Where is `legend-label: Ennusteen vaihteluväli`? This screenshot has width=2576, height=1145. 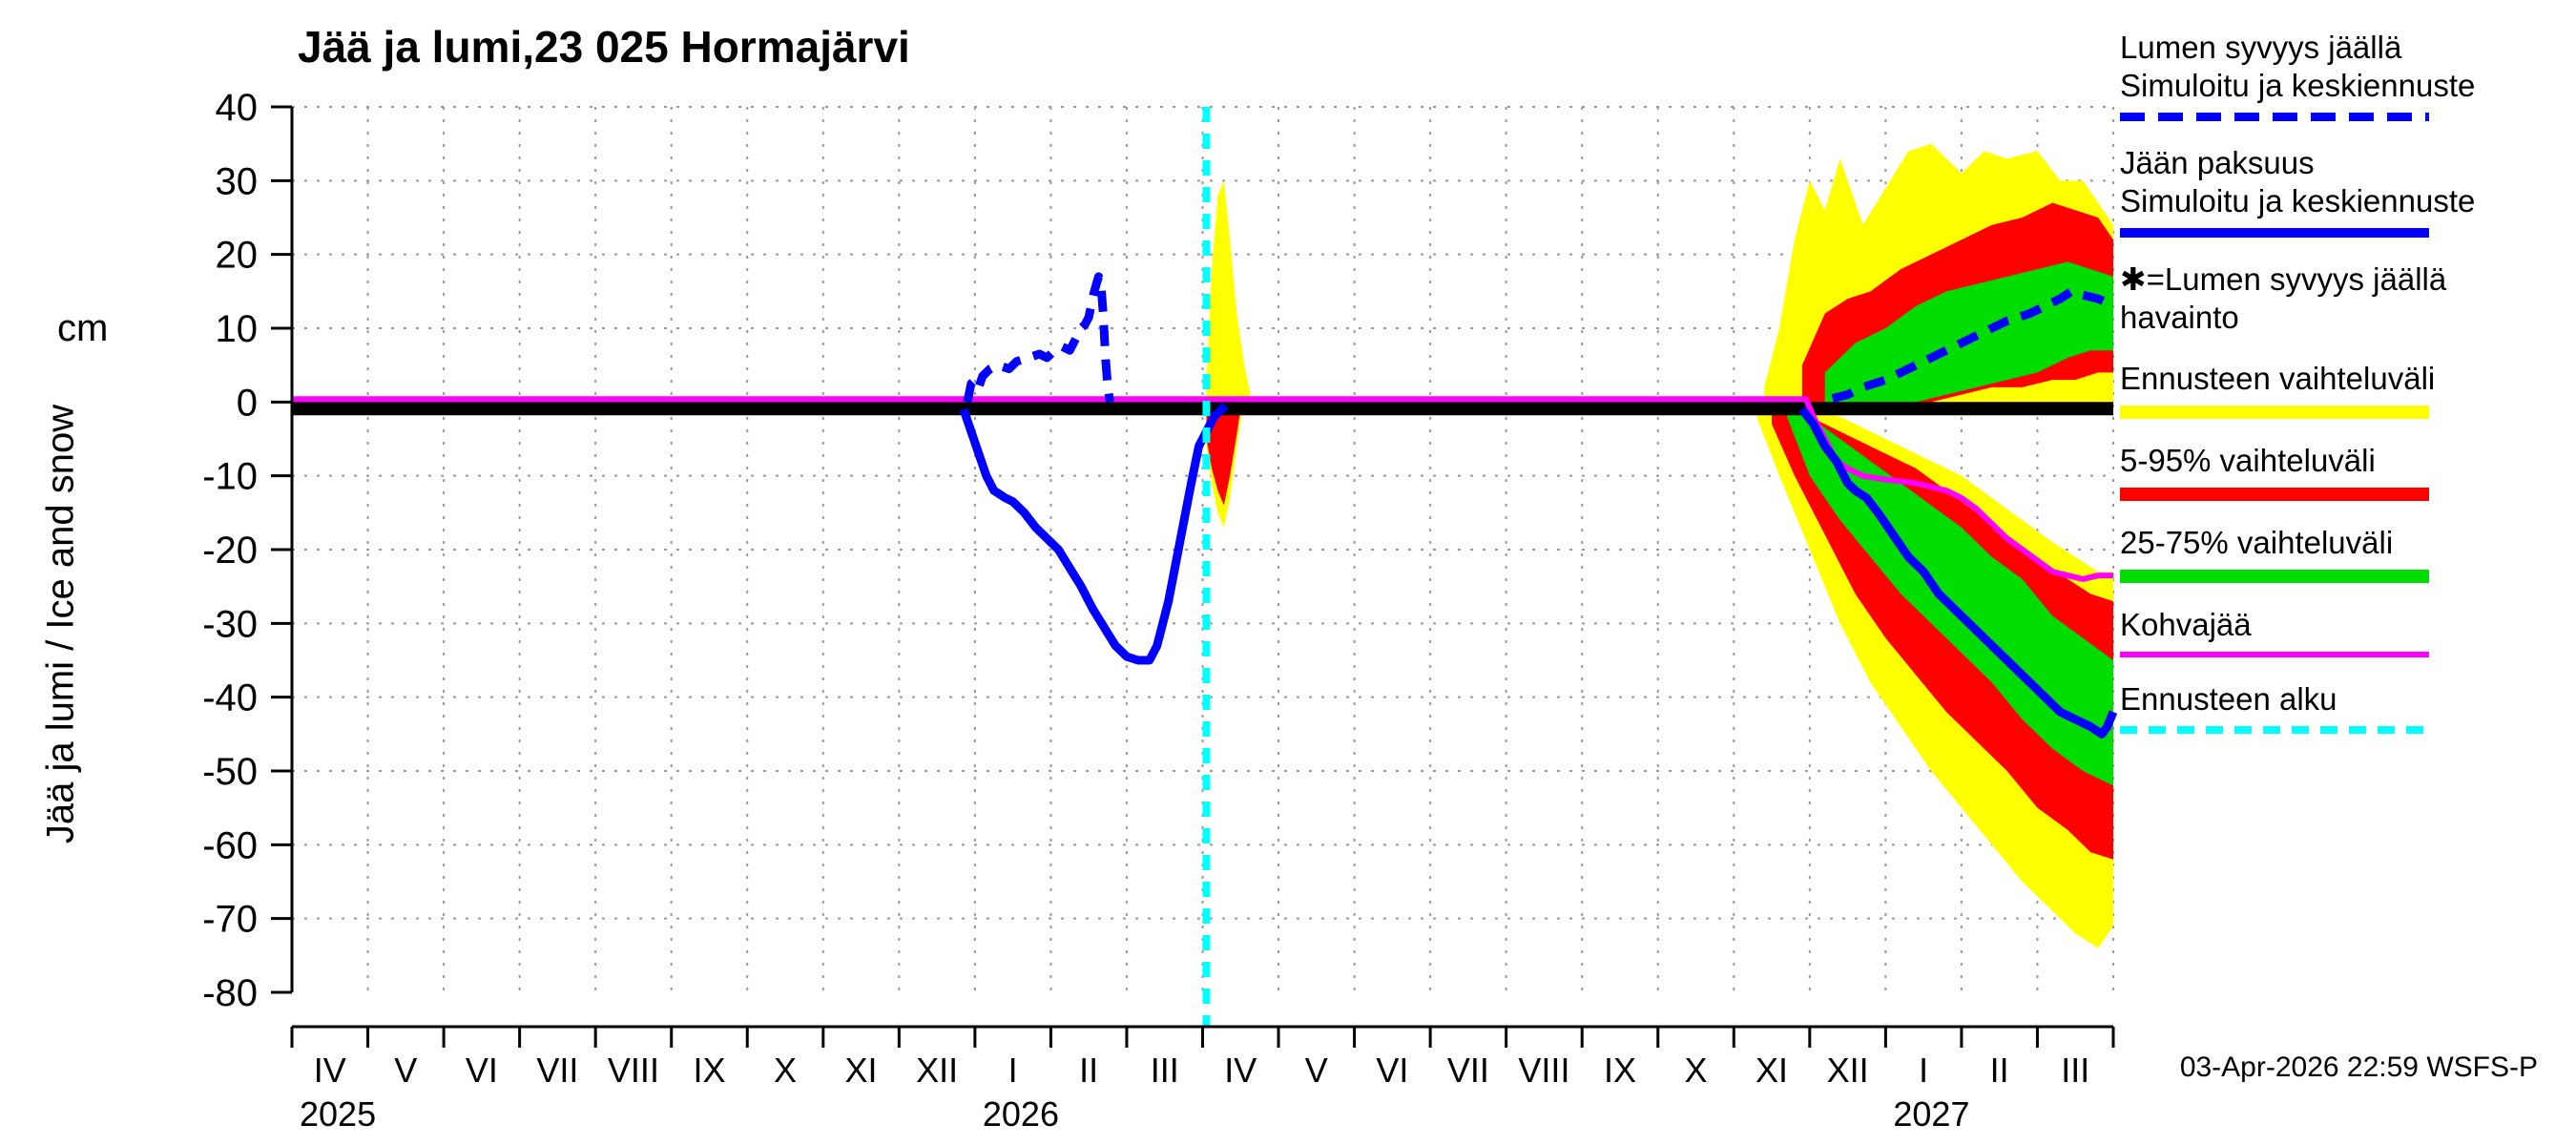 legend-label: Ennusteen vaihteluväli is located at coordinates (2278, 378).